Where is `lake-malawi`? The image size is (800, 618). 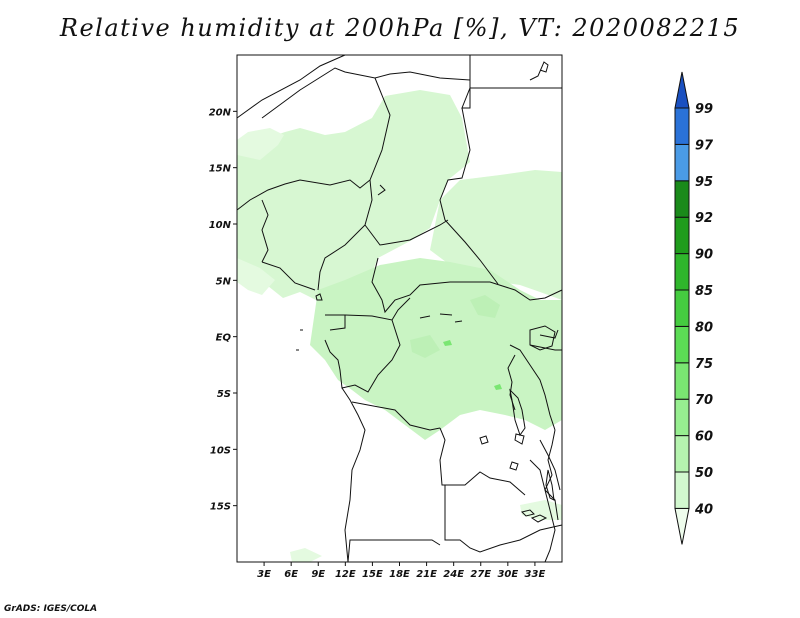
lake-malawi is located at coordinates (550, 485).